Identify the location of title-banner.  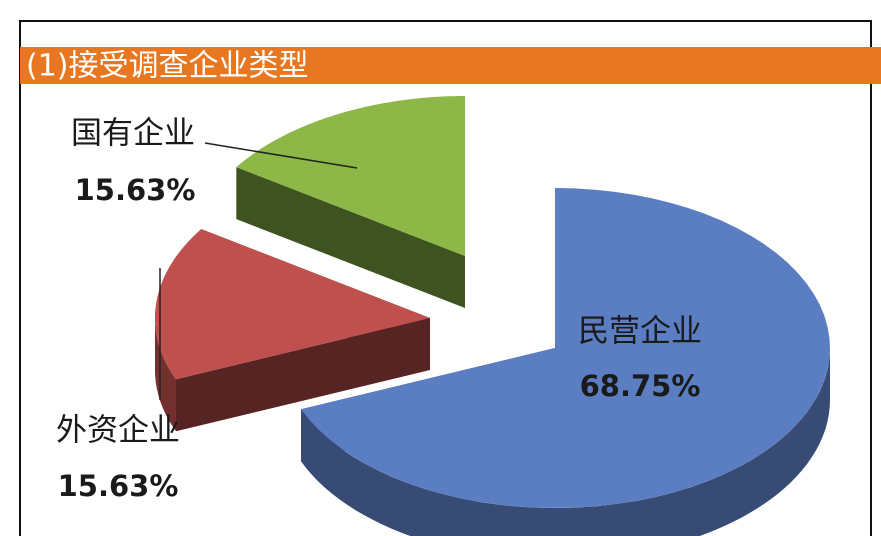
(450, 65).